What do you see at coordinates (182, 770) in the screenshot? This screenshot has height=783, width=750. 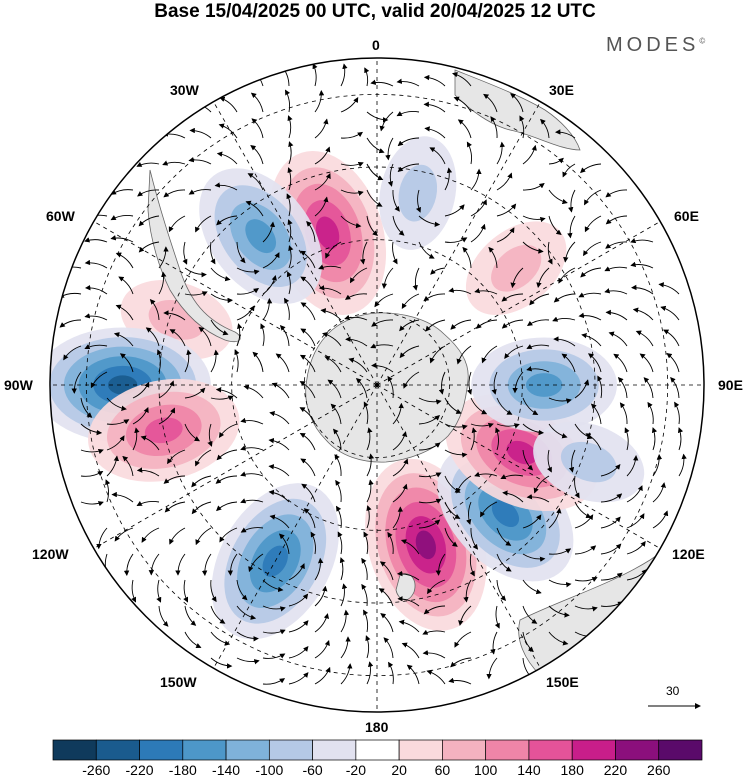 I see `colorbar-tick: -180` at bounding box center [182, 770].